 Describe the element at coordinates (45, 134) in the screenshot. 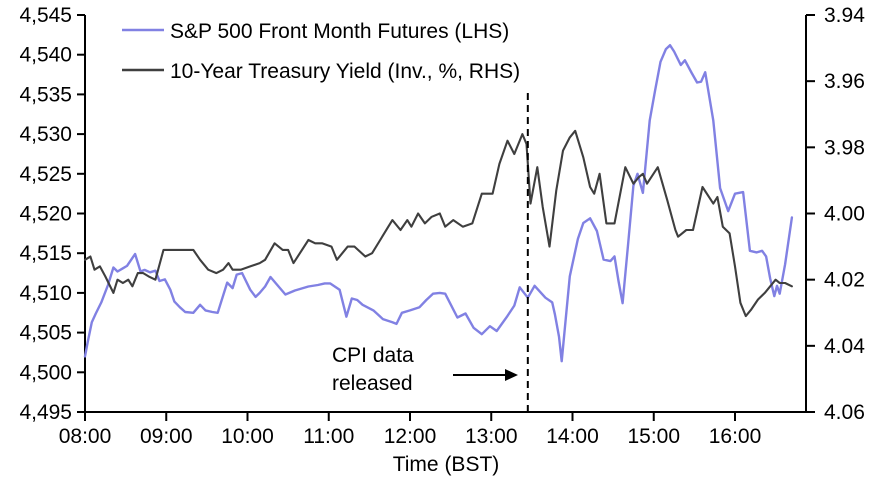

I see `left-axis-tick-label: 4,530` at that location.